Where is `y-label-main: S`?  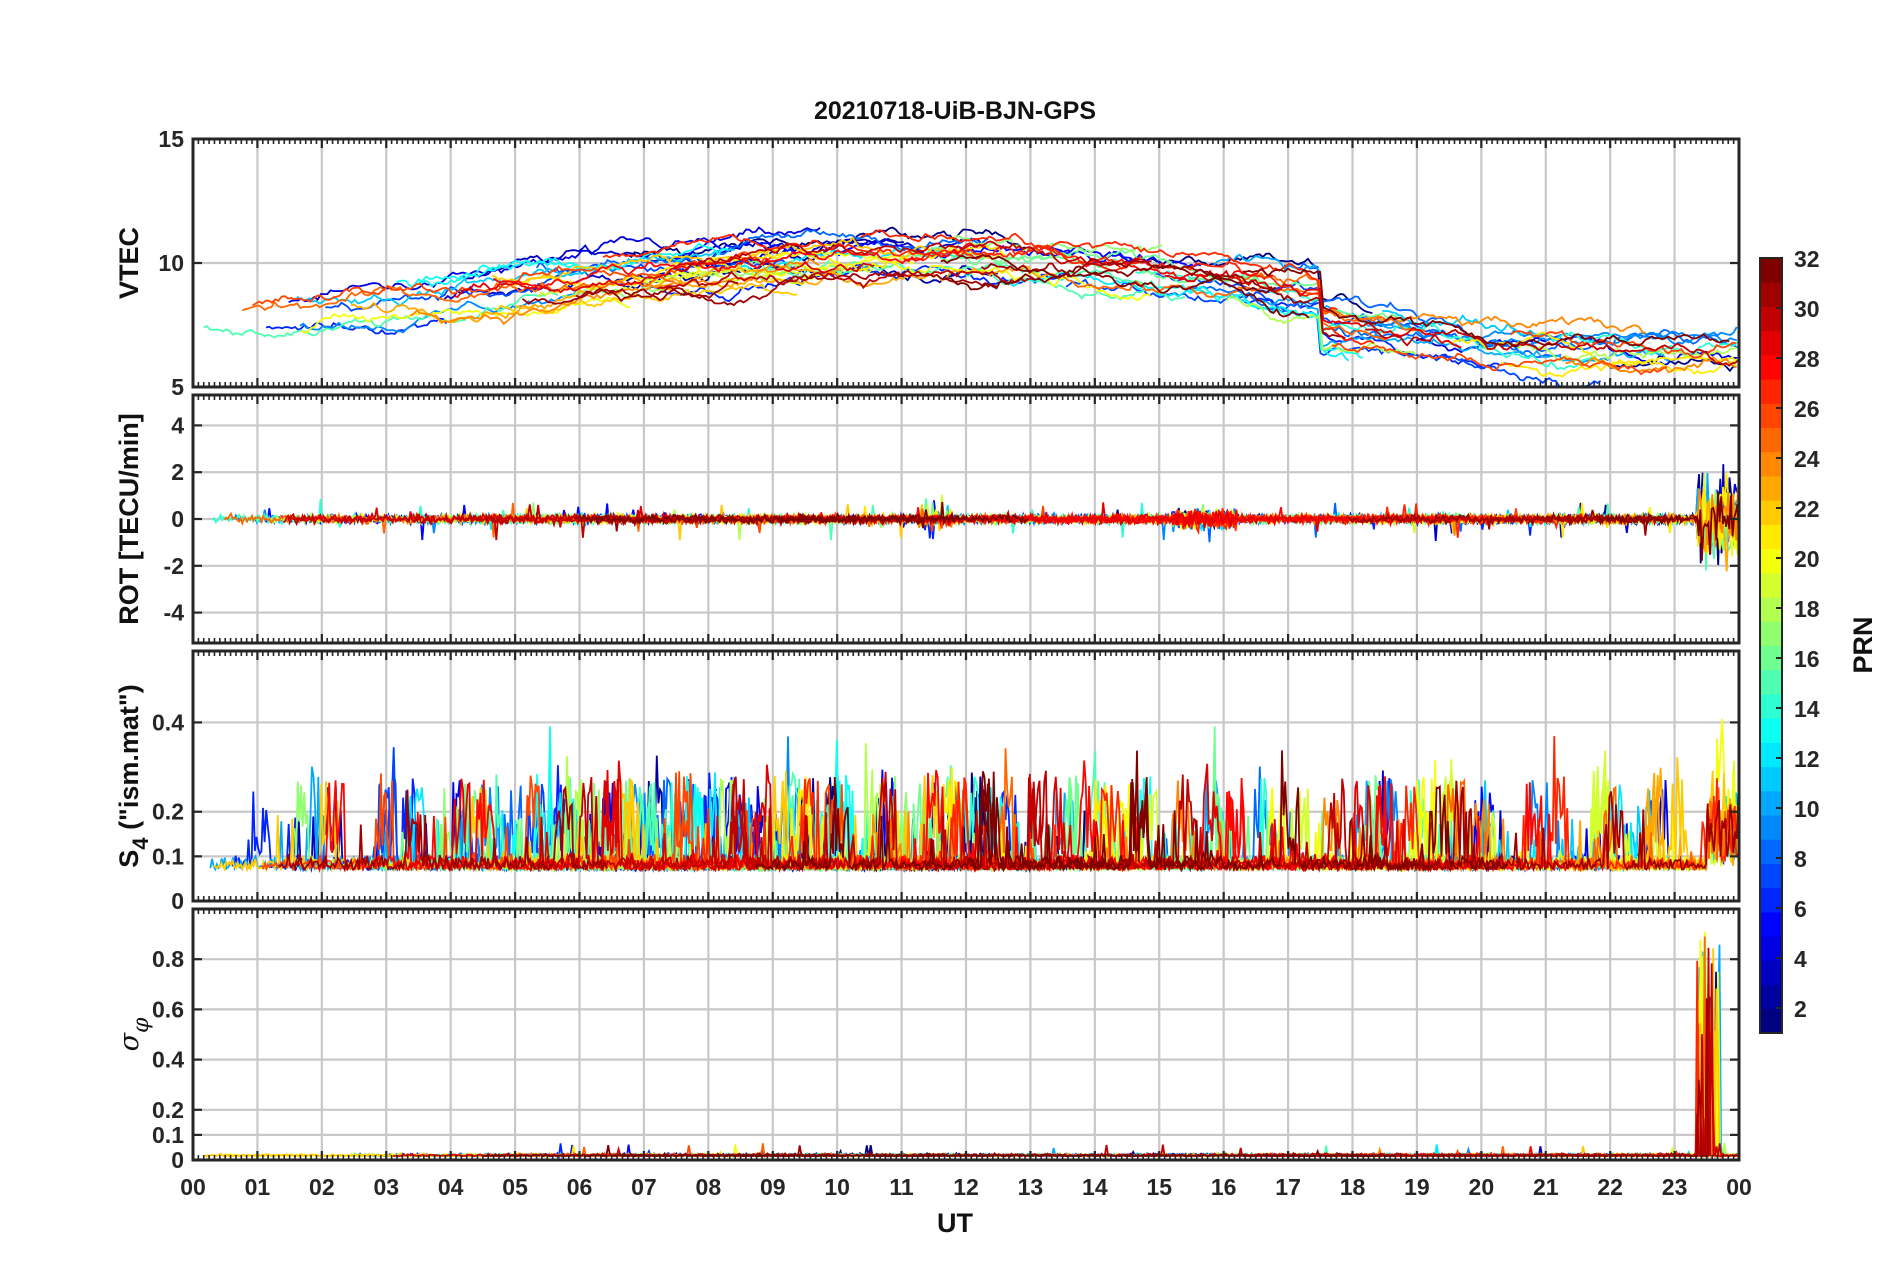 y-label-main: S is located at coordinates (129, 859).